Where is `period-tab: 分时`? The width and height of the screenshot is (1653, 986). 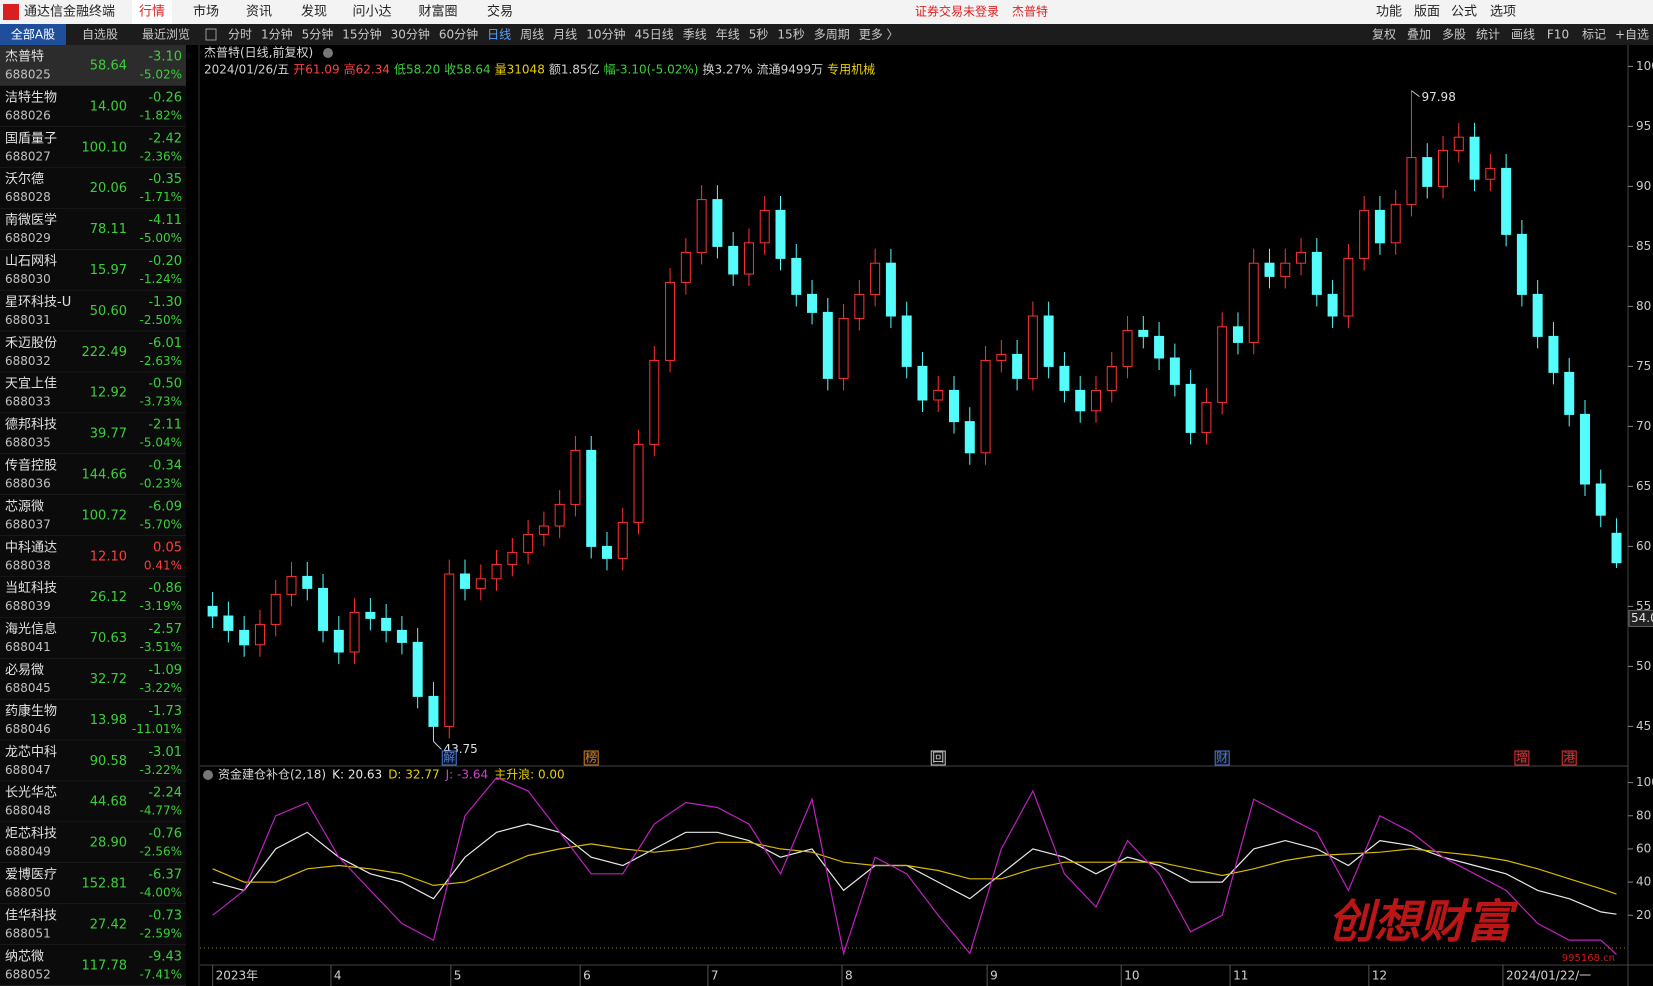 period-tab: 分时 is located at coordinates (240, 35).